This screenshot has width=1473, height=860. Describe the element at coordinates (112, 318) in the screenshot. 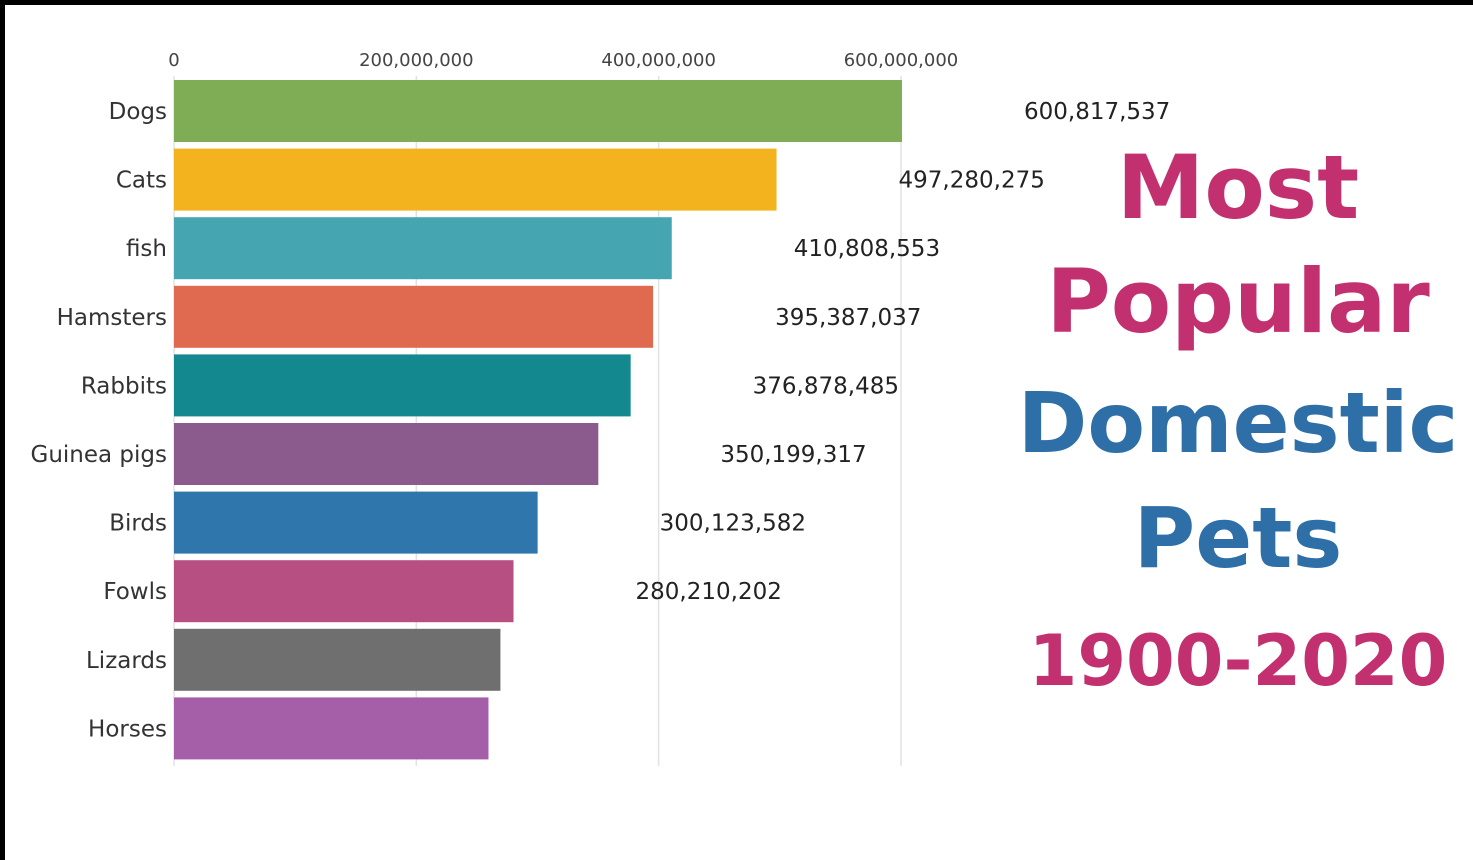

I see `category-label: Hamsters` at that location.